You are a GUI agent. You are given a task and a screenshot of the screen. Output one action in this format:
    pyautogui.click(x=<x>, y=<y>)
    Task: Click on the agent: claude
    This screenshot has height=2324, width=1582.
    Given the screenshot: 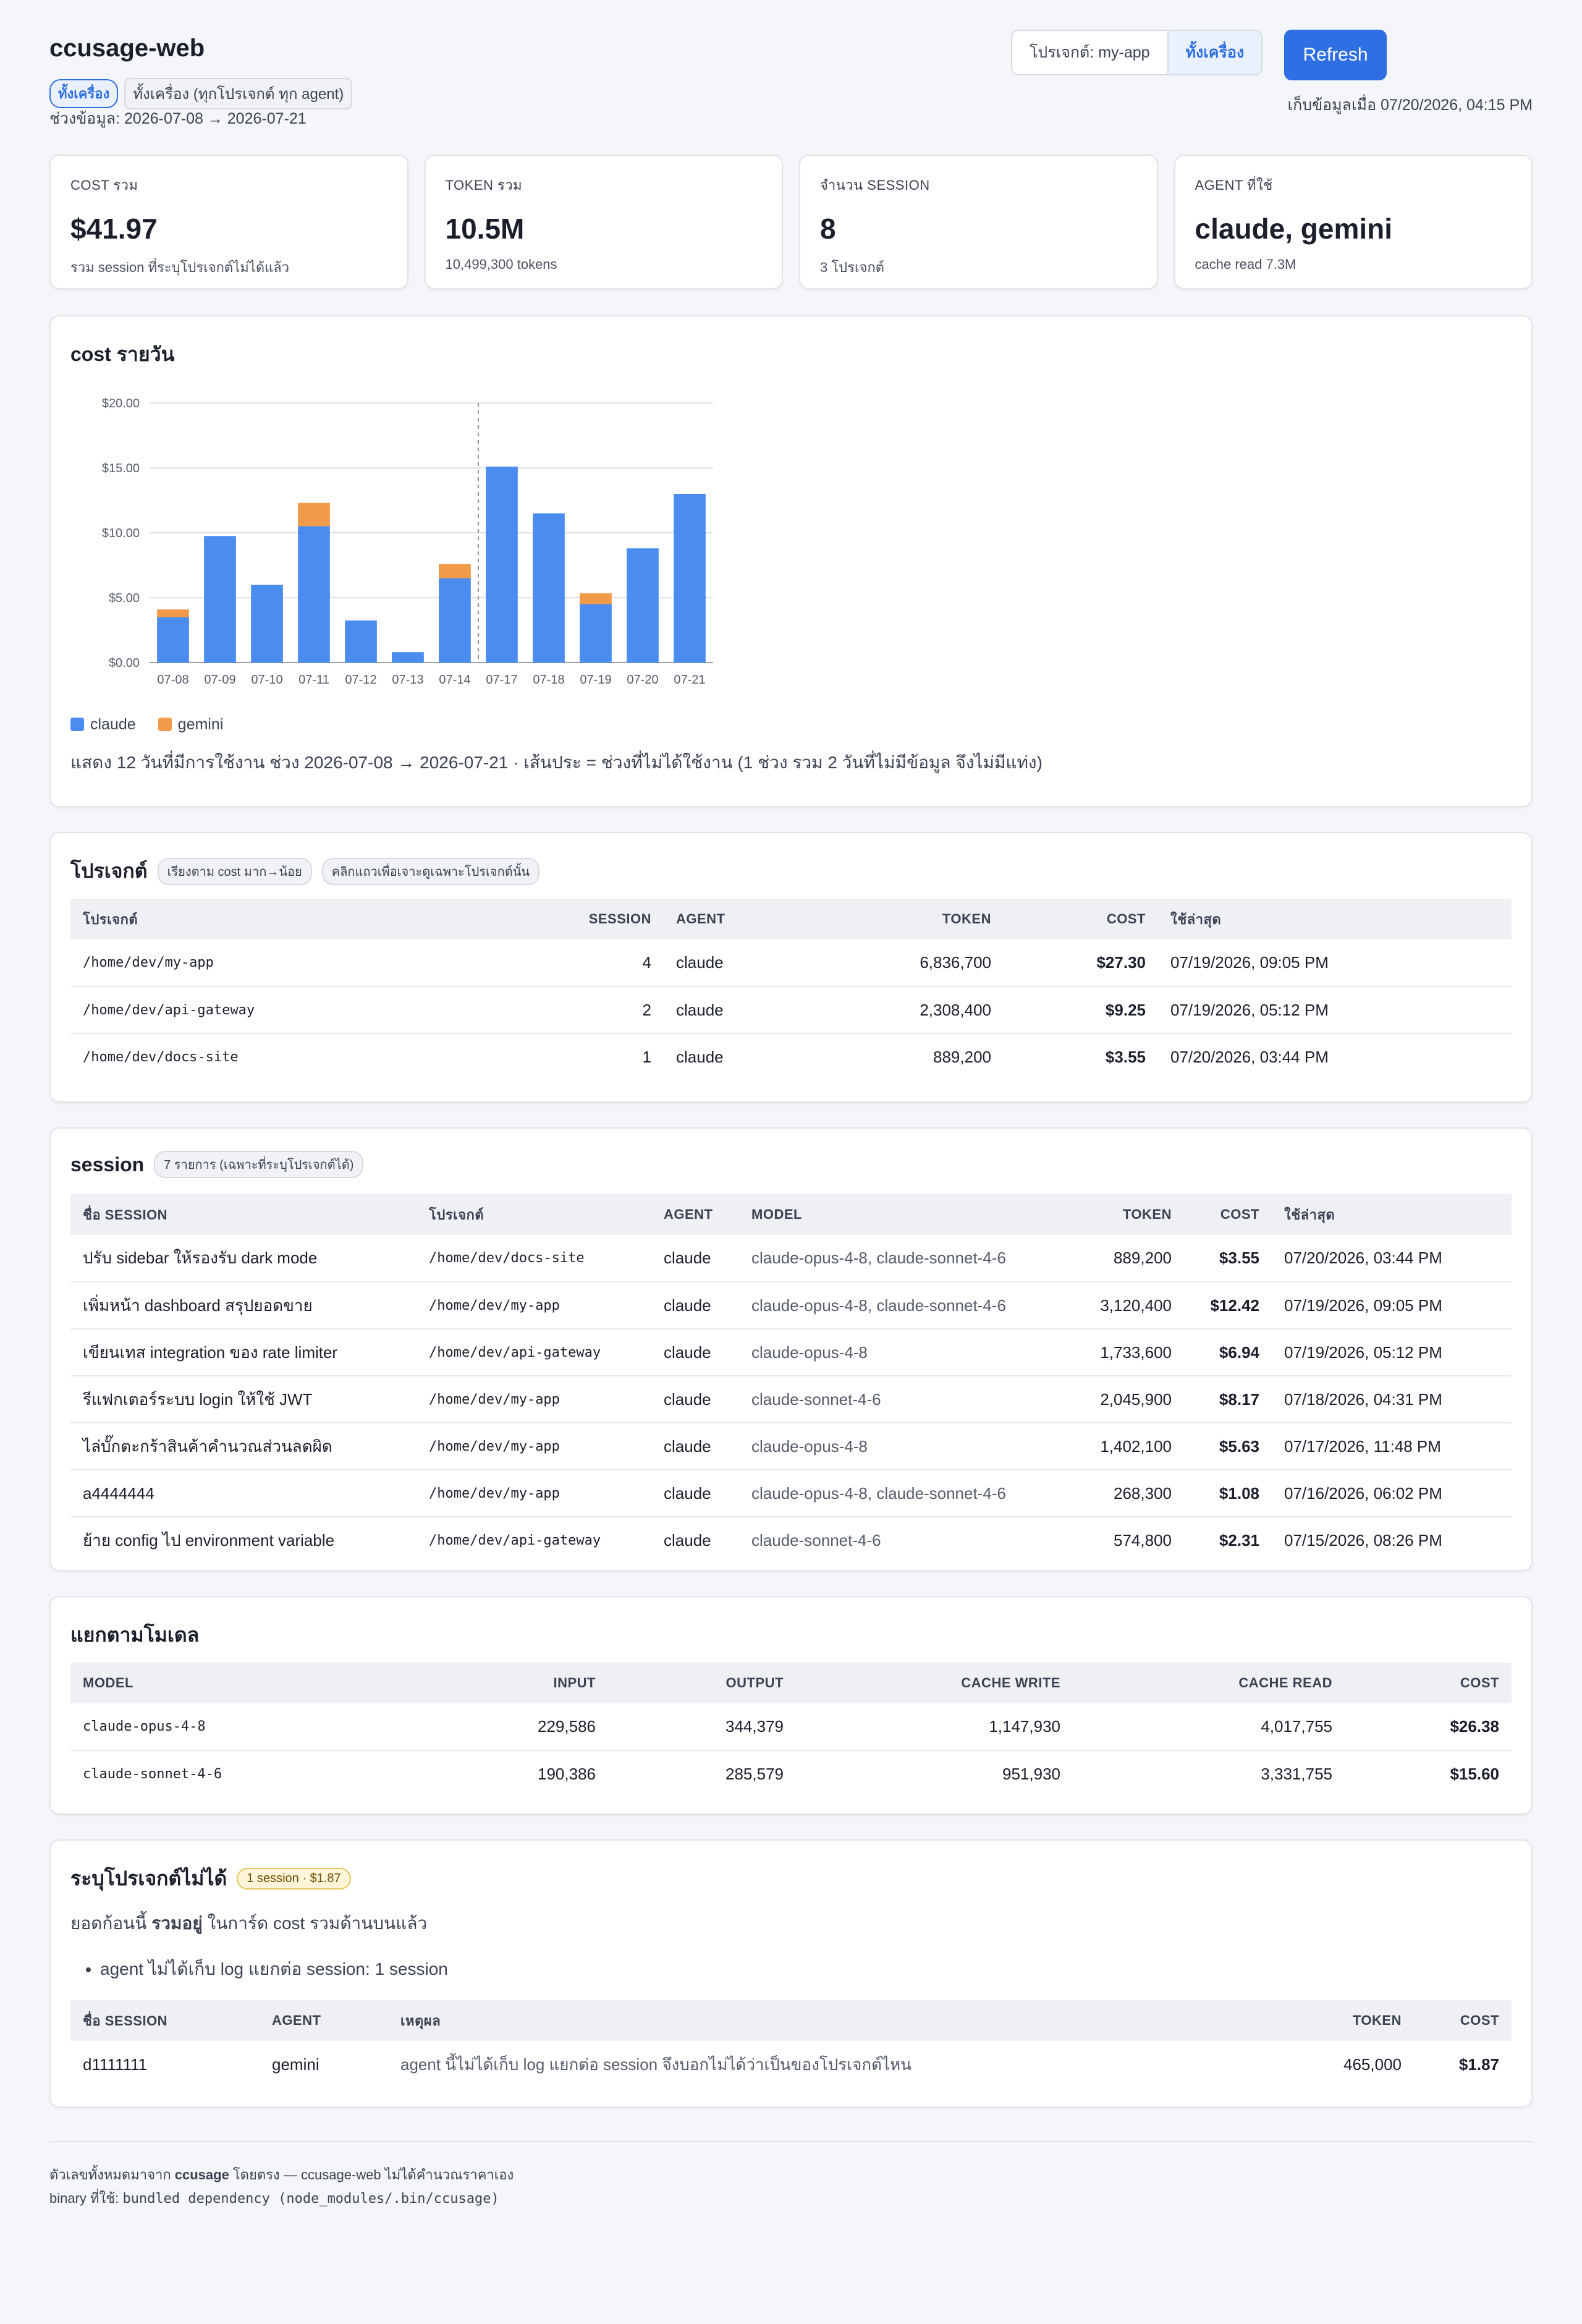 What is the action you would take?
    pyautogui.click(x=732, y=1010)
    